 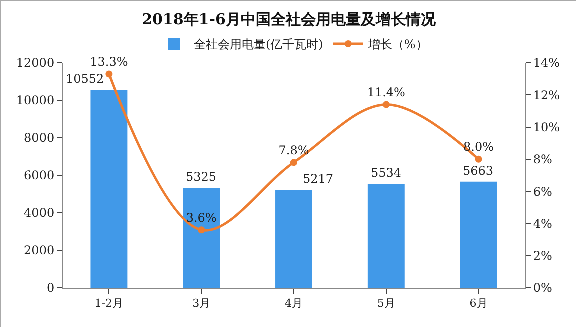 I want to click on x-tick-label: 1-2月, so click(x=109, y=303).